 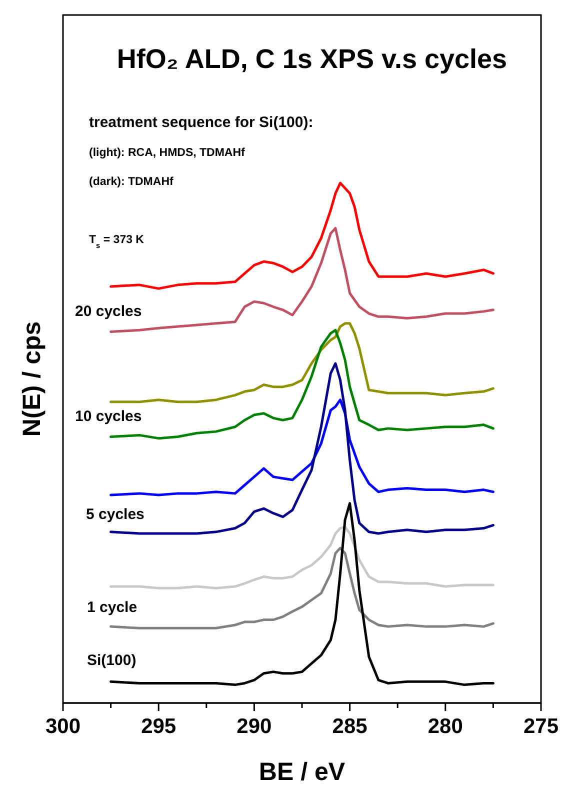 What do you see at coordinates (115, 514) in the screenshot?
I see `annotation: 5 cycles` at bounding box center [115, 514].